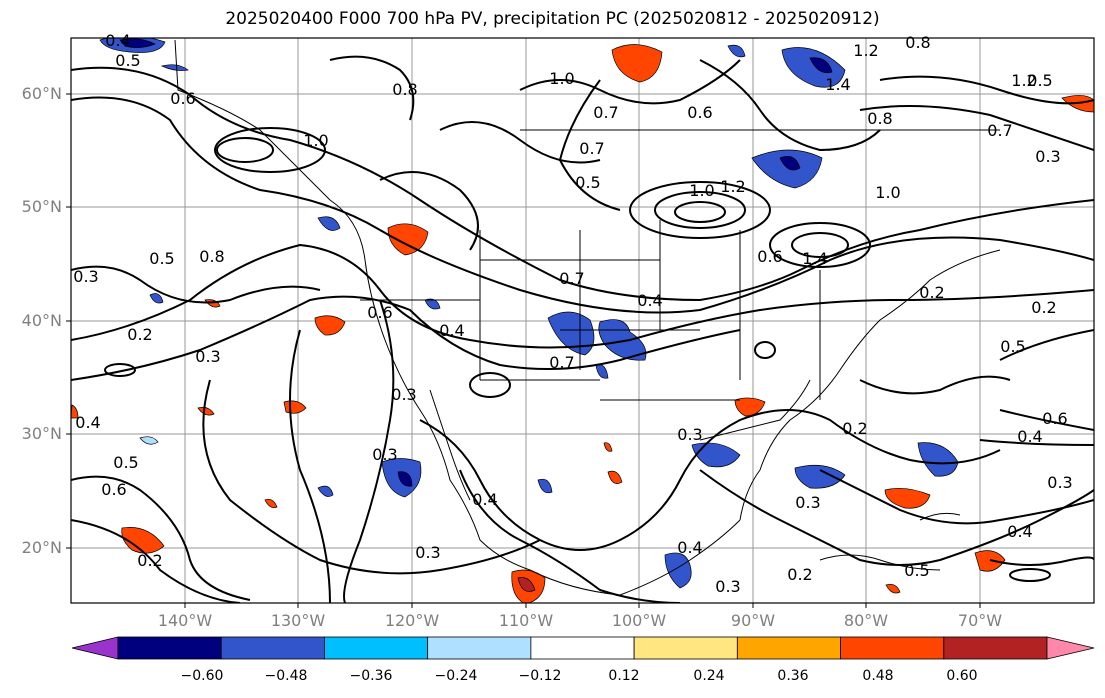 This screenshot has height=698, width=1105. What do you see at coordinates (412, 620) in the screenshot?
I see `lon-label-120w: 120°W` at bounding box center [412, 620].